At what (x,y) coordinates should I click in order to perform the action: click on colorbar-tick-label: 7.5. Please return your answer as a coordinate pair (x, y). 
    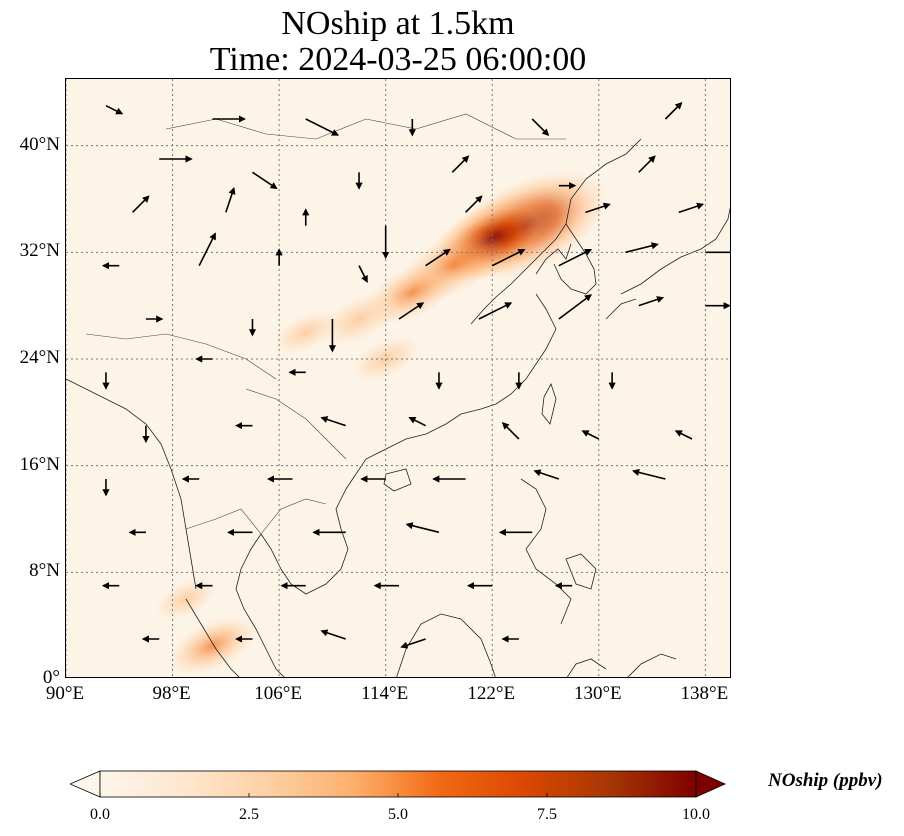
    Looking at the image, I should click on (547, 814).